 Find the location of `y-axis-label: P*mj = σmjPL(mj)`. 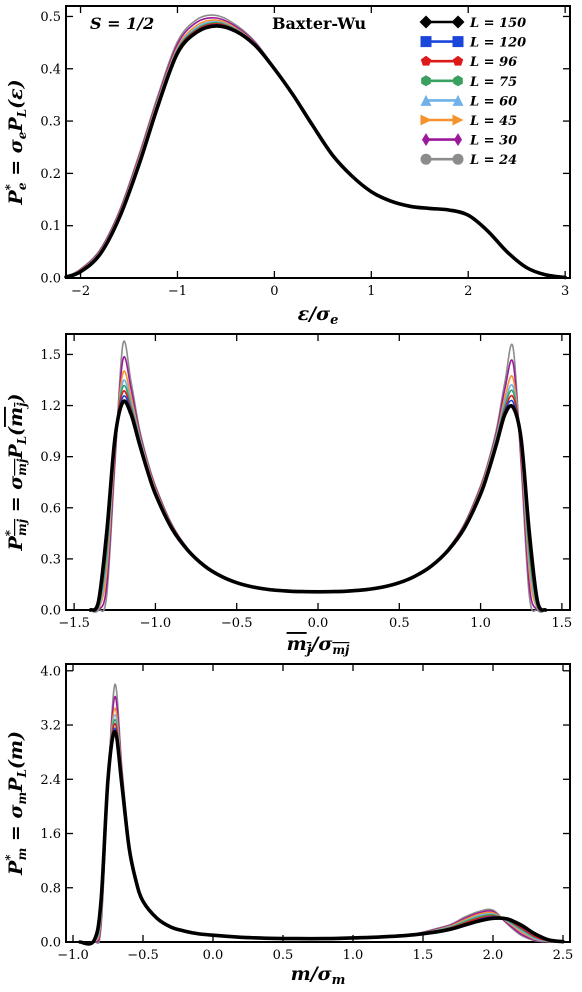

y-axis-label: P*mj = σmjPL(mj) is located at coordinates (16, 472).